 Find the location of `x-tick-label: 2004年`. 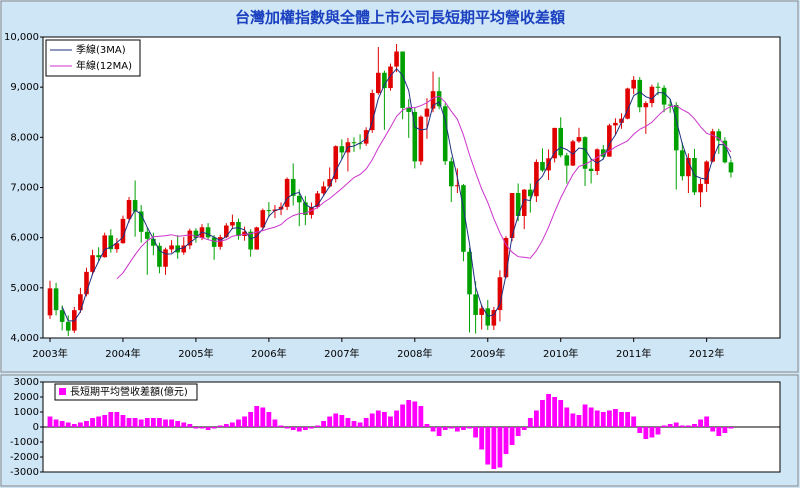

x-tick-label: 2004年 is located at coordinates (122, 353).